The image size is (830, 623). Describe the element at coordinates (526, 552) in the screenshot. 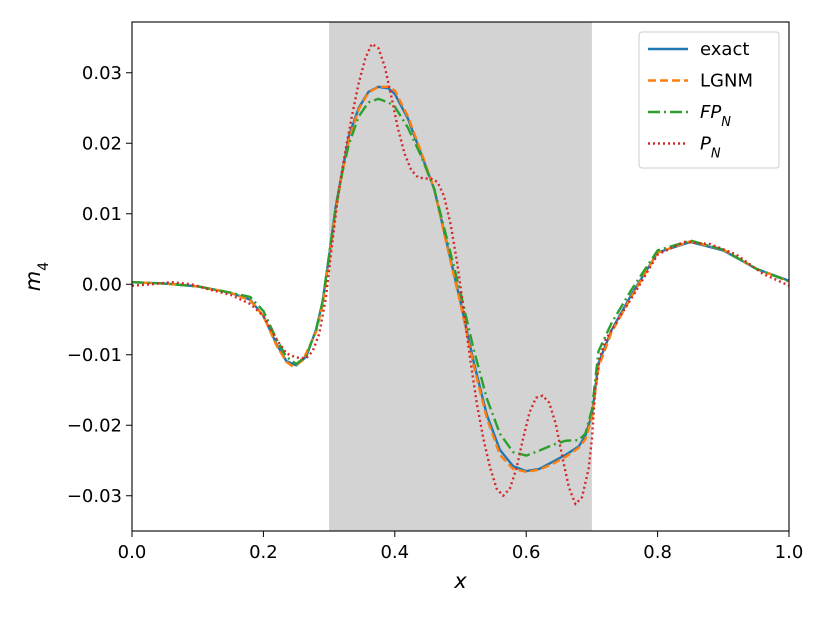

I see `x-tick-label: 0.6` at that location.